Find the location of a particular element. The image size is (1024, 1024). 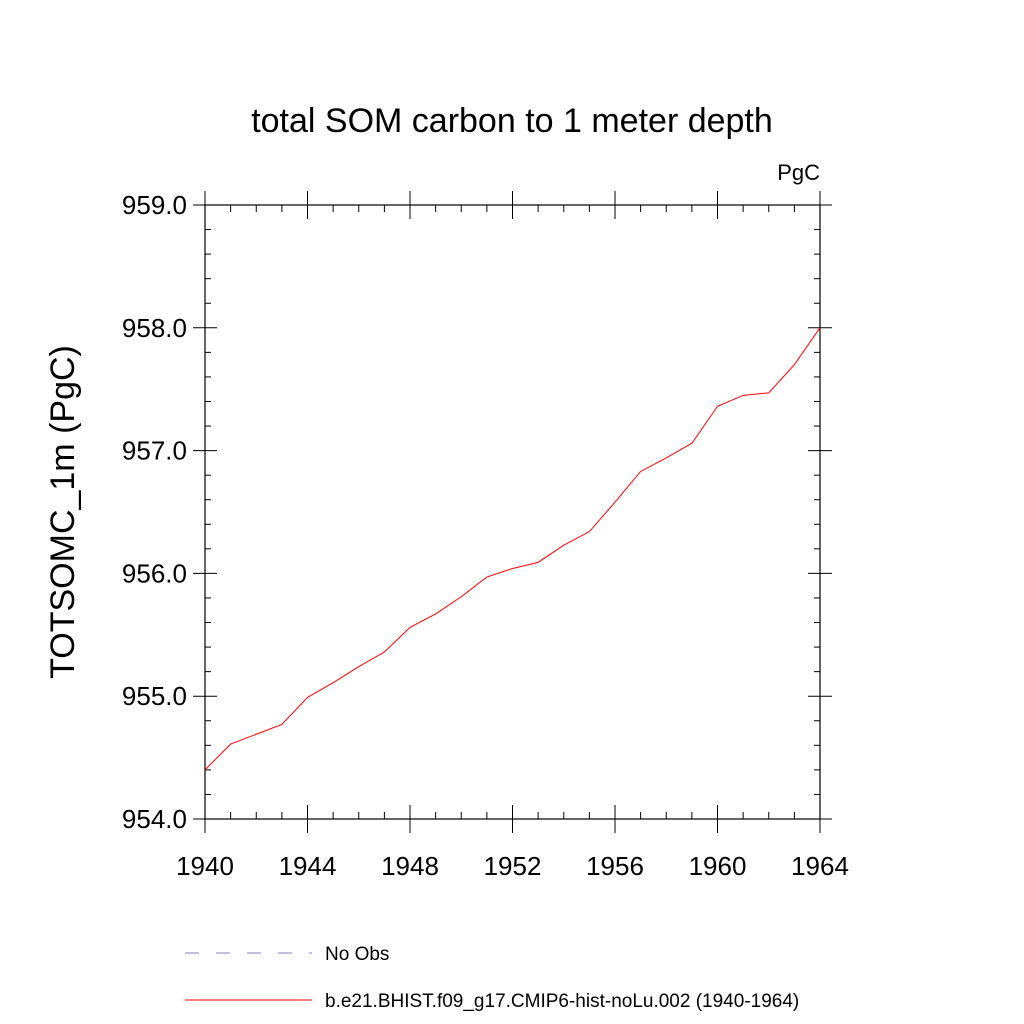

y-axis-label: TOTSOMC_1m (PgC) is located at coordinates (63, 512).